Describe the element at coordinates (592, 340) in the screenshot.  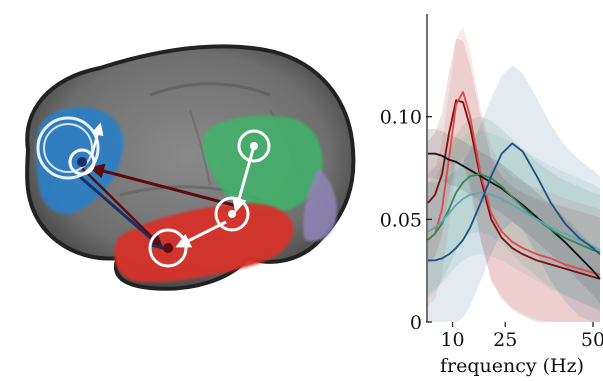
I see `x-tick-label: 50` at that location.